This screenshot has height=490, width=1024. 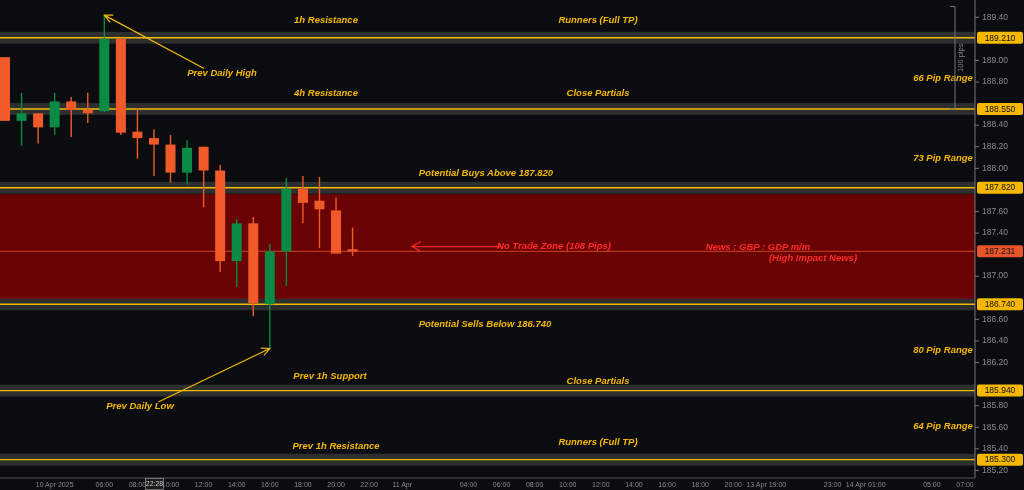 I want to click on y-tick-label: 187.00, so click(x=995, y=275).